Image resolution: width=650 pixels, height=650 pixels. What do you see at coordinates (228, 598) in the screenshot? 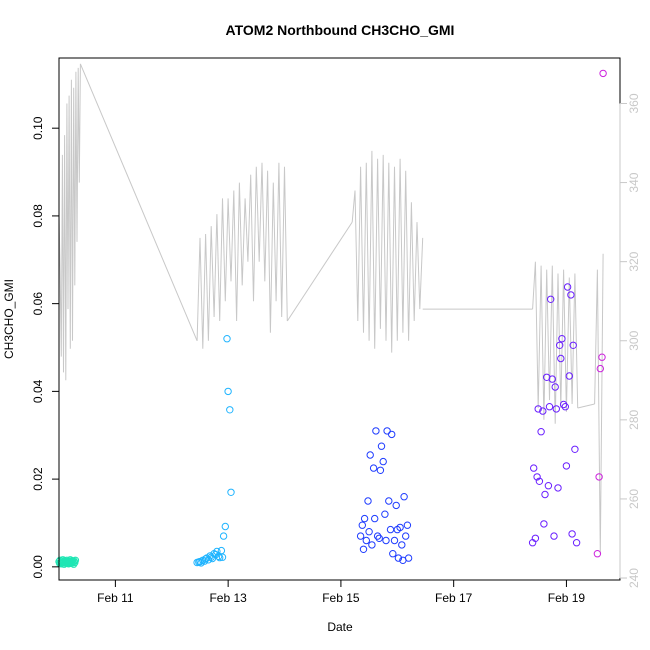
I see `x-tick-label: Feb 13` at bounding box center [228, 598].